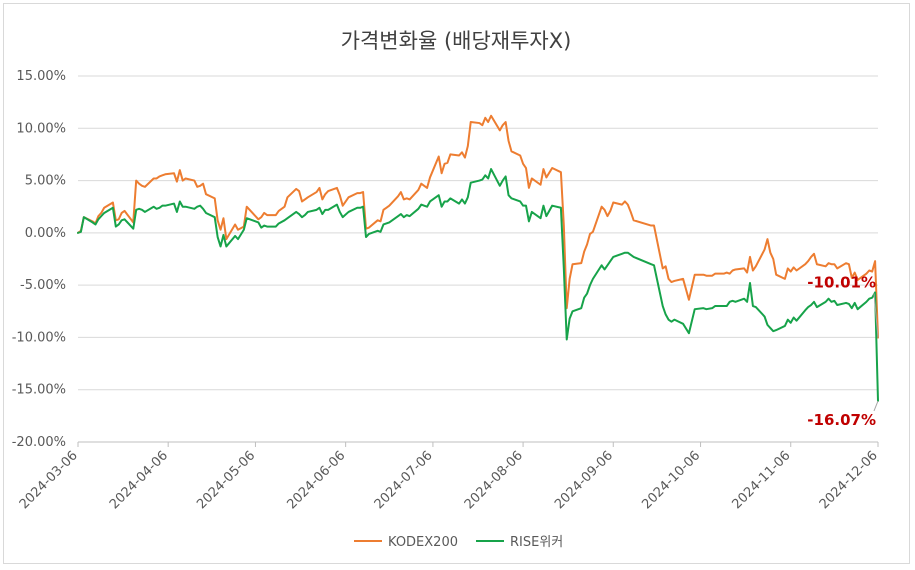 This screenshot has height=570, width=915. Describe the element at coordinates (456, 41) in the screenshot. I see `chart-title: 가격변화율 (배당재투자X)` at that location.